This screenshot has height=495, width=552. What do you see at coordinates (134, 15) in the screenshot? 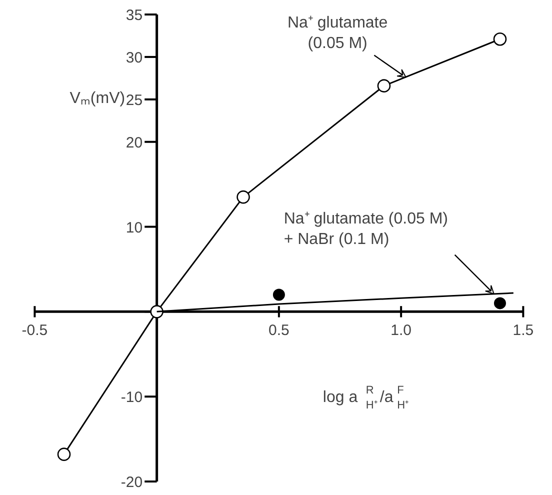
I see `y-tick-label: 35` at bounding box center [134, 15].